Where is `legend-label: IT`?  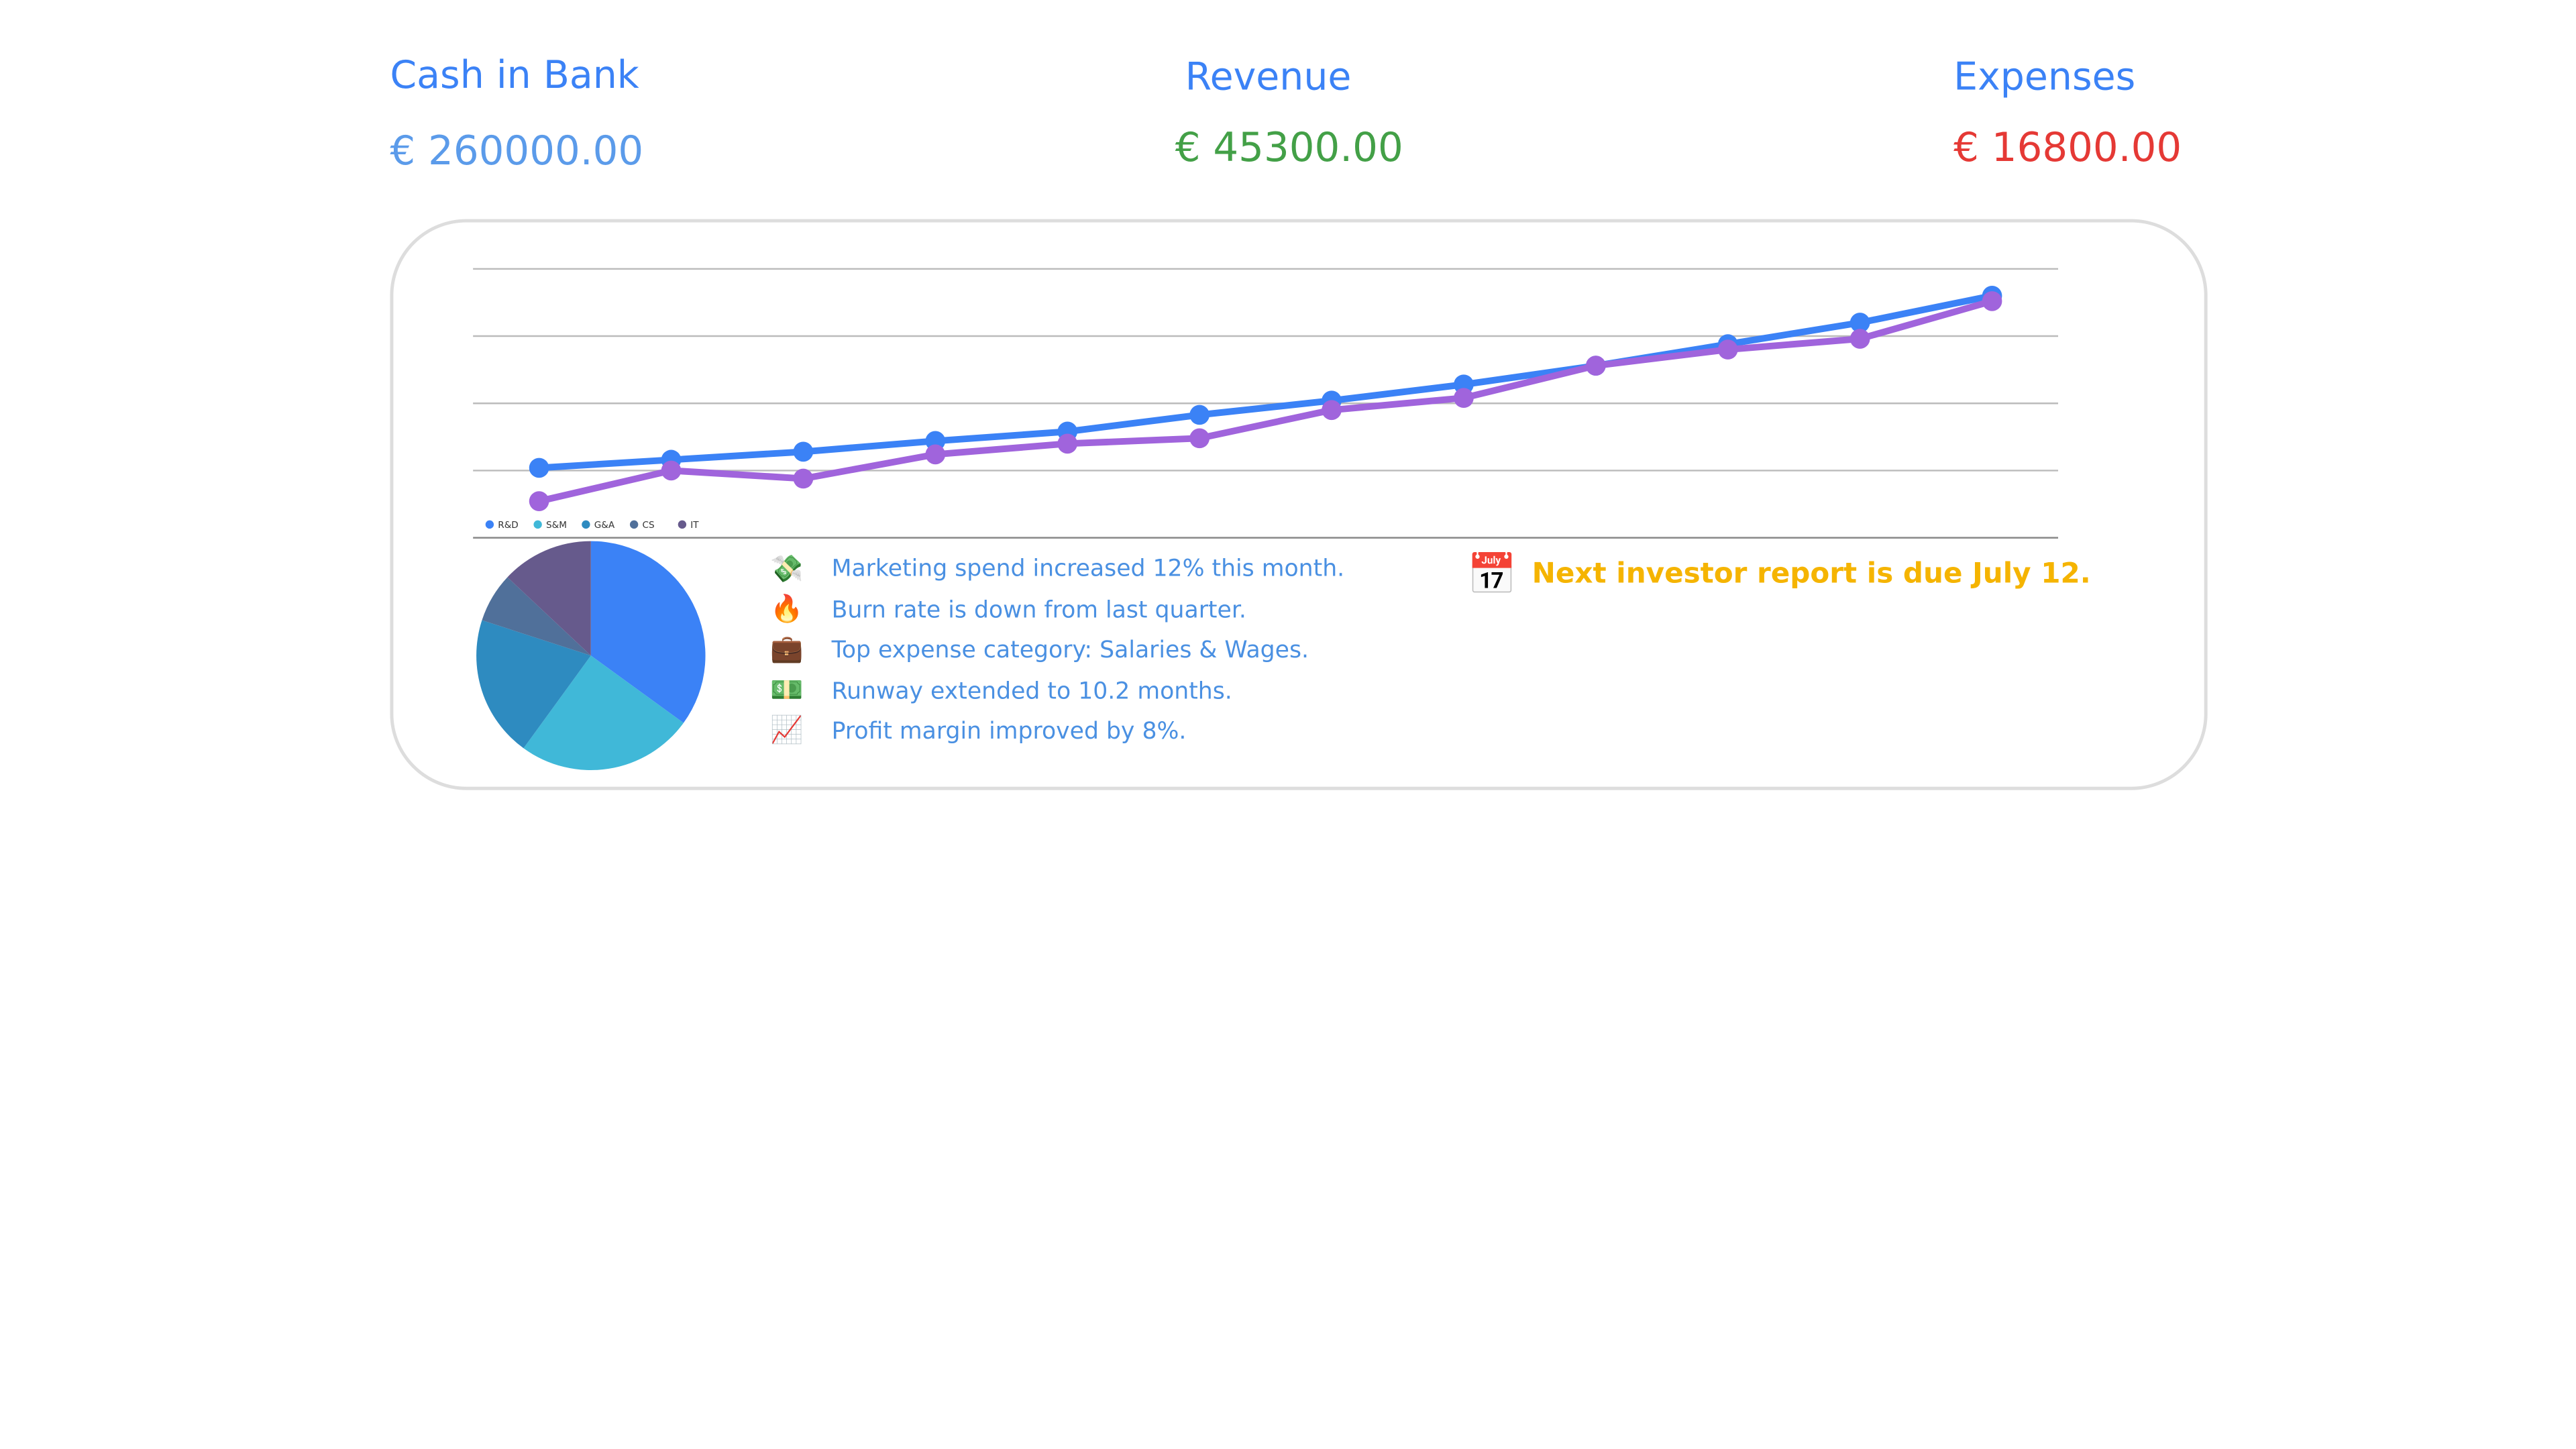
legend-label: IT is located at coordinates (694, 525).